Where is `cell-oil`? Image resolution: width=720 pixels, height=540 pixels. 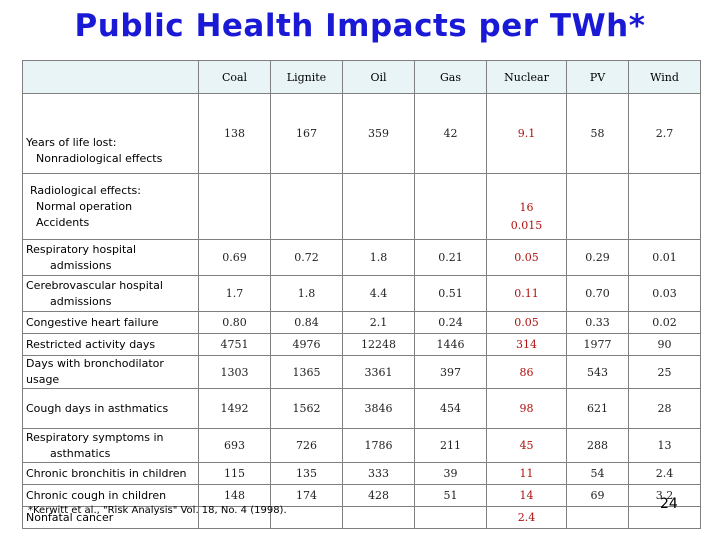
cell-oil is located at coordinates (378, 517).